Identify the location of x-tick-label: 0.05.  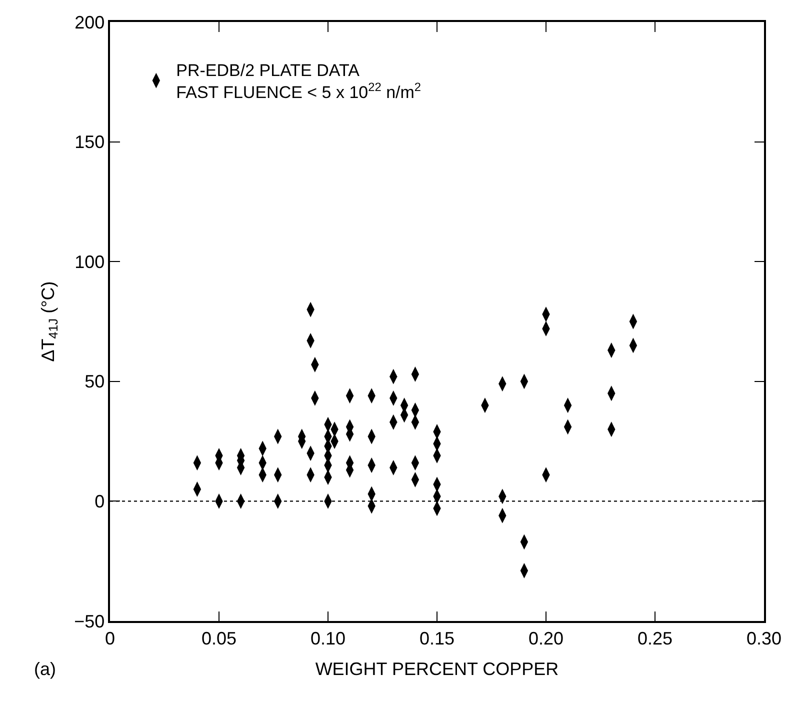
(219, 638).